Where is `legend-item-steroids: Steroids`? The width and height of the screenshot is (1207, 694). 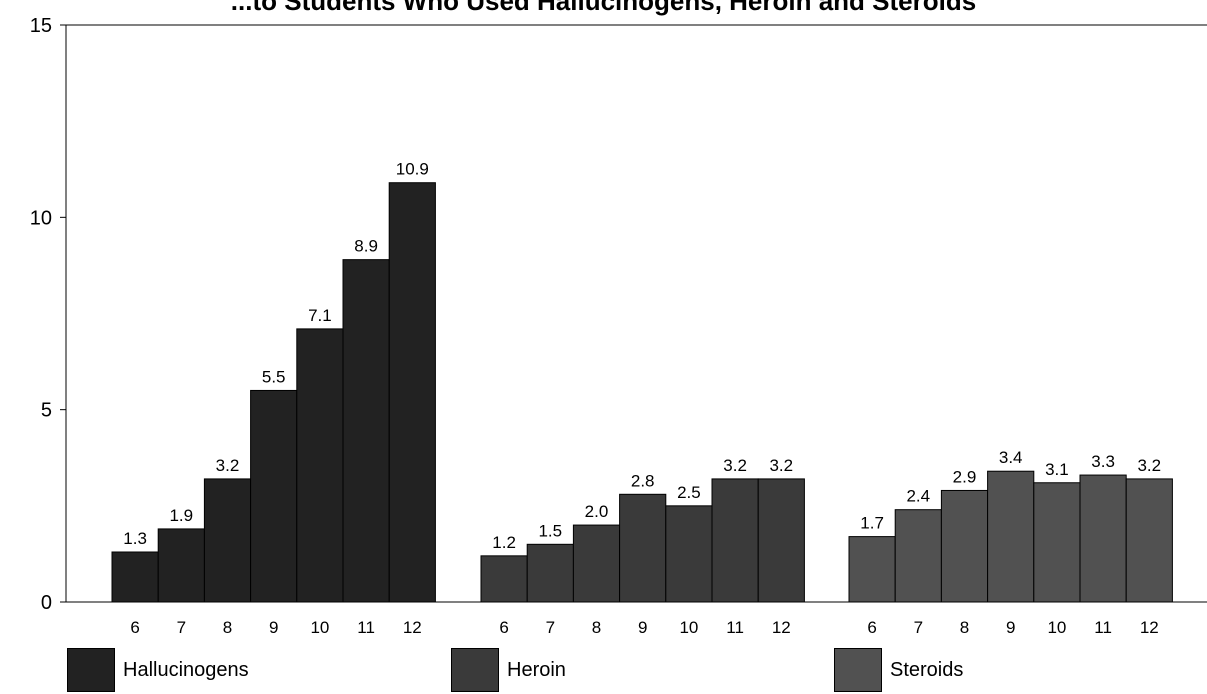 legend-item-steroids: Steroids is located at coordinates (898, 670).